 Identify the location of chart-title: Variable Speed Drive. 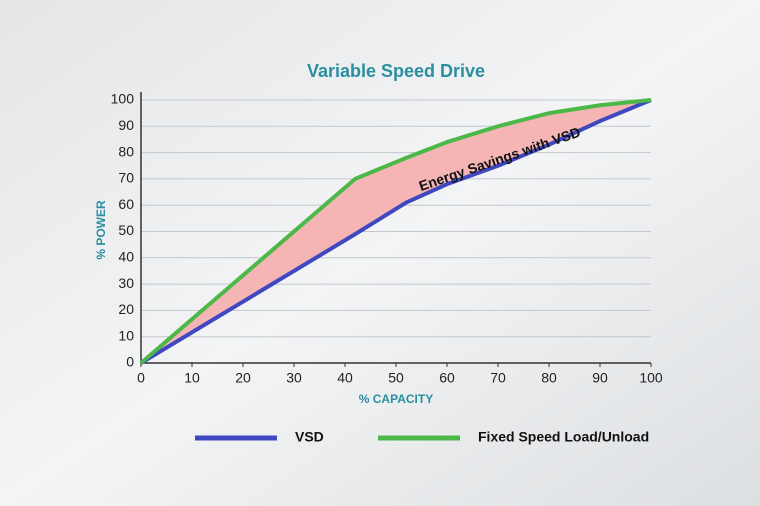
(396, 71).